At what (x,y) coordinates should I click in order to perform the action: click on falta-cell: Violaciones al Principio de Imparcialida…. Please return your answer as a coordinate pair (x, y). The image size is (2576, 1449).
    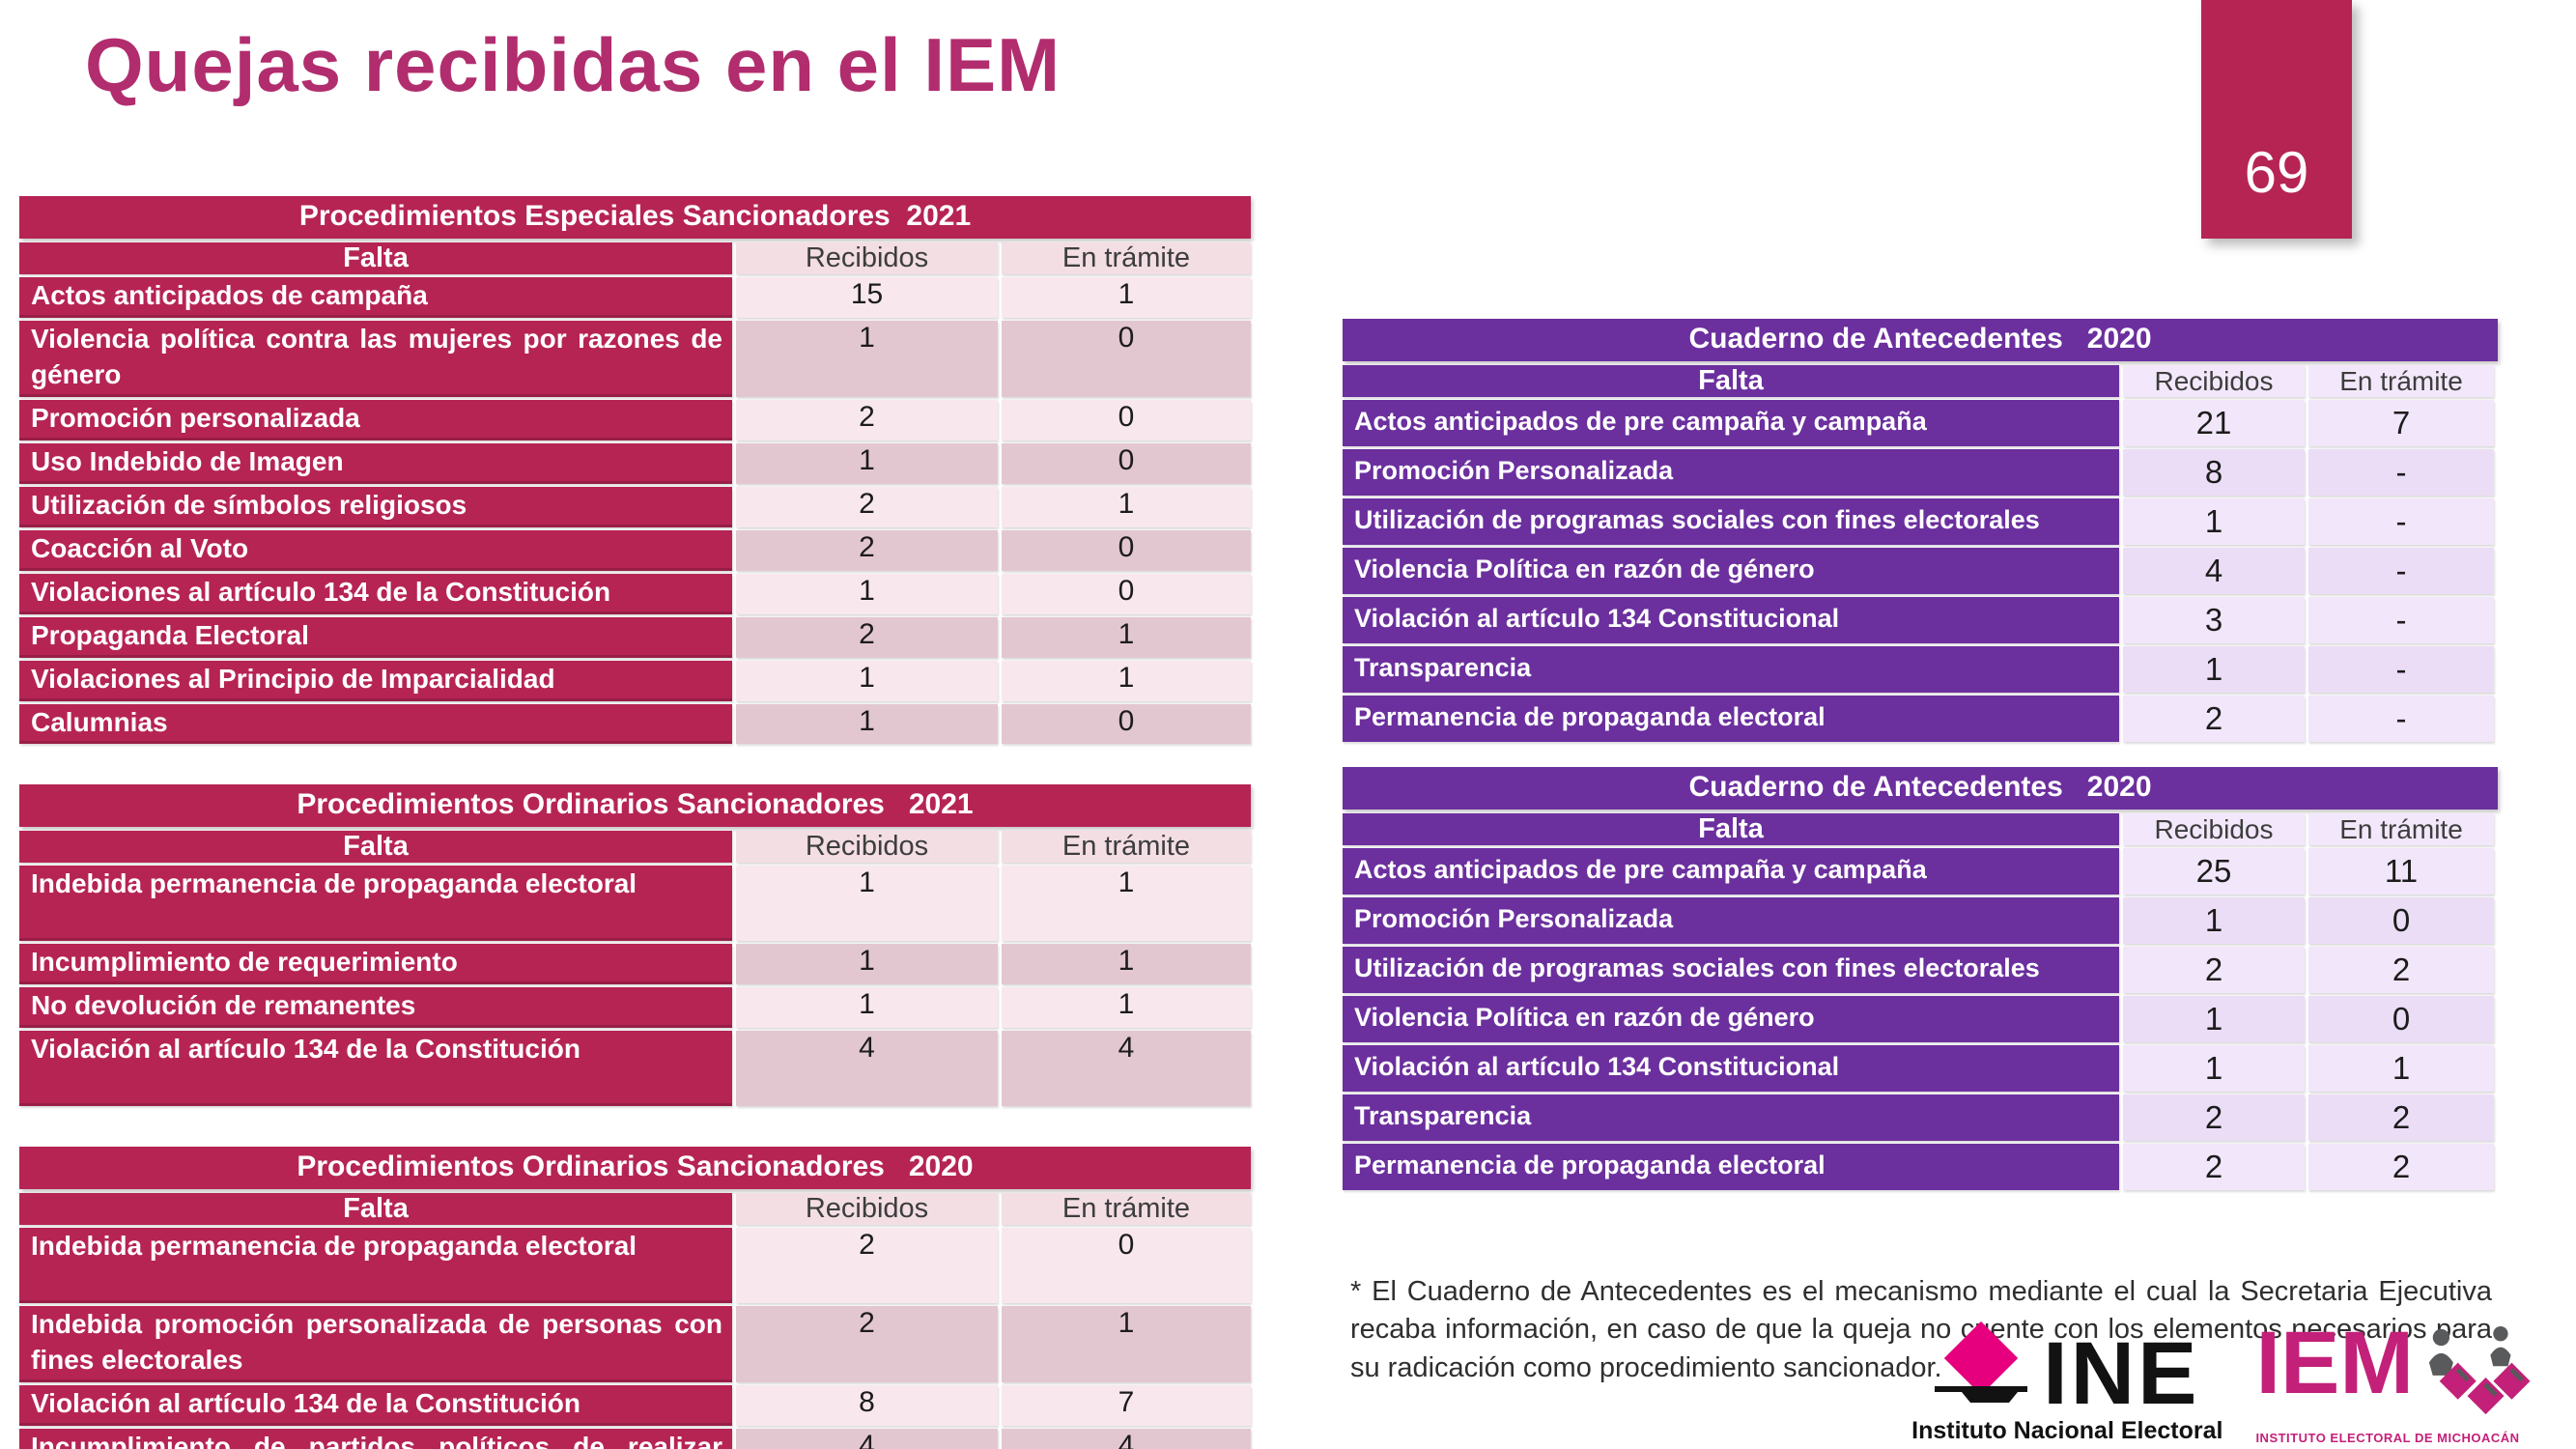
    Looking at the image, I should click on (375, 680).